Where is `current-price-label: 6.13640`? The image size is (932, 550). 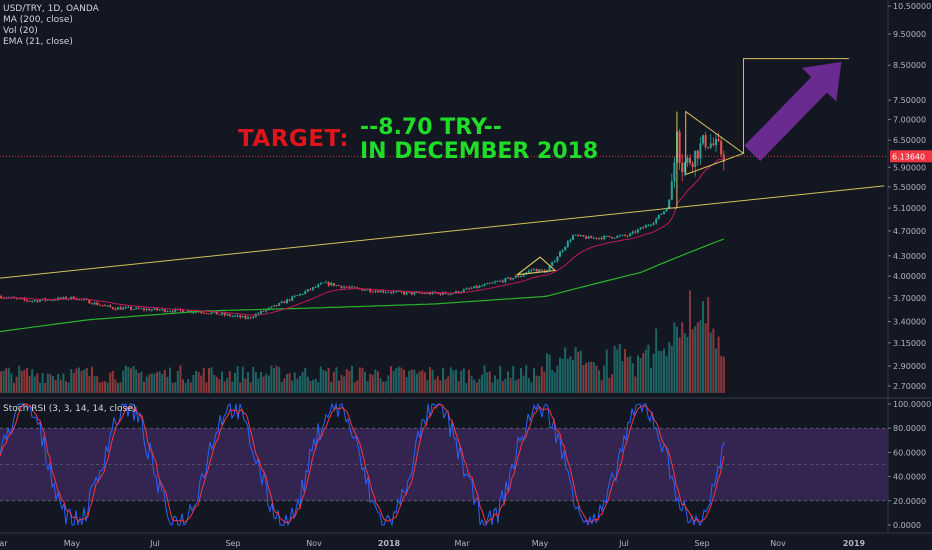 current-price-label: 6.13640 is located at coordinates (908, 156).